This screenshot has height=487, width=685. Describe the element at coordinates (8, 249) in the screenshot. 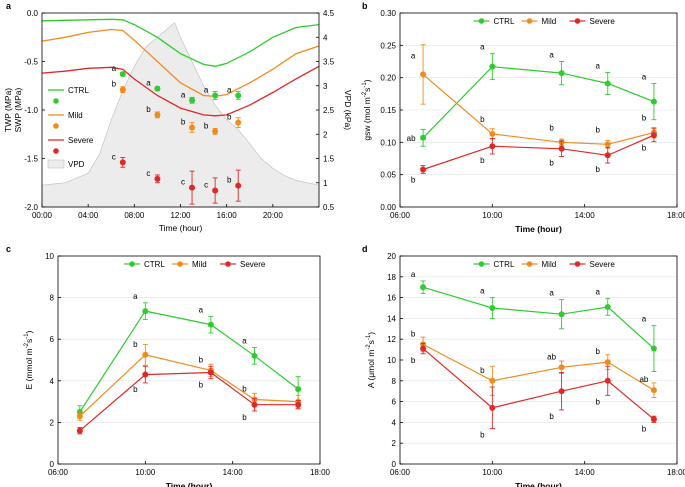

I see `panel-label-c: c` at that location.